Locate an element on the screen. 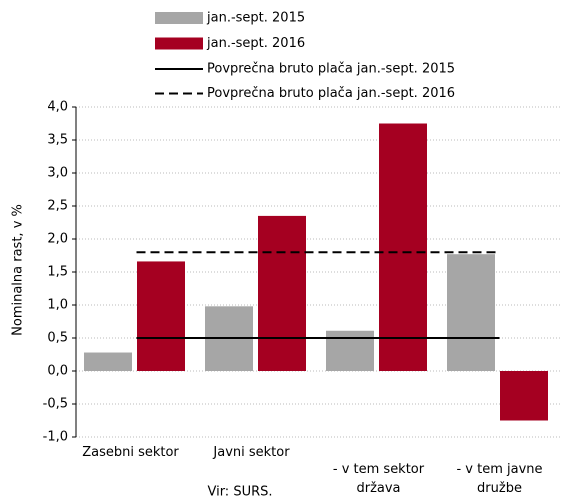 The image size is (561, 500). x-tick-label: Javni sektor is located at coordinates (251, 452).